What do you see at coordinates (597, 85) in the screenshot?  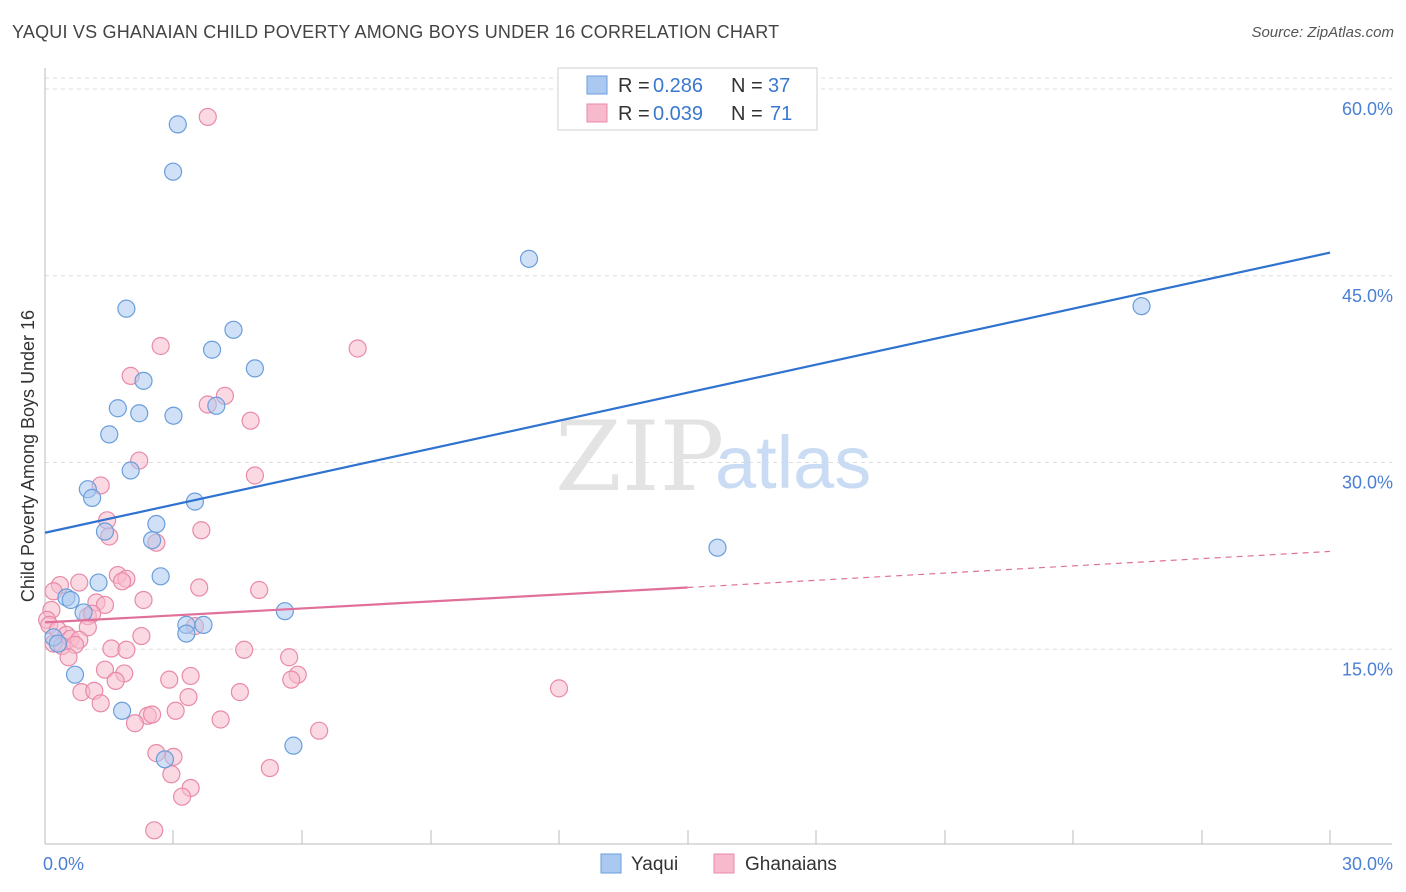 I see `legend-swatch-yaqui` at bounding box center [597, 85].